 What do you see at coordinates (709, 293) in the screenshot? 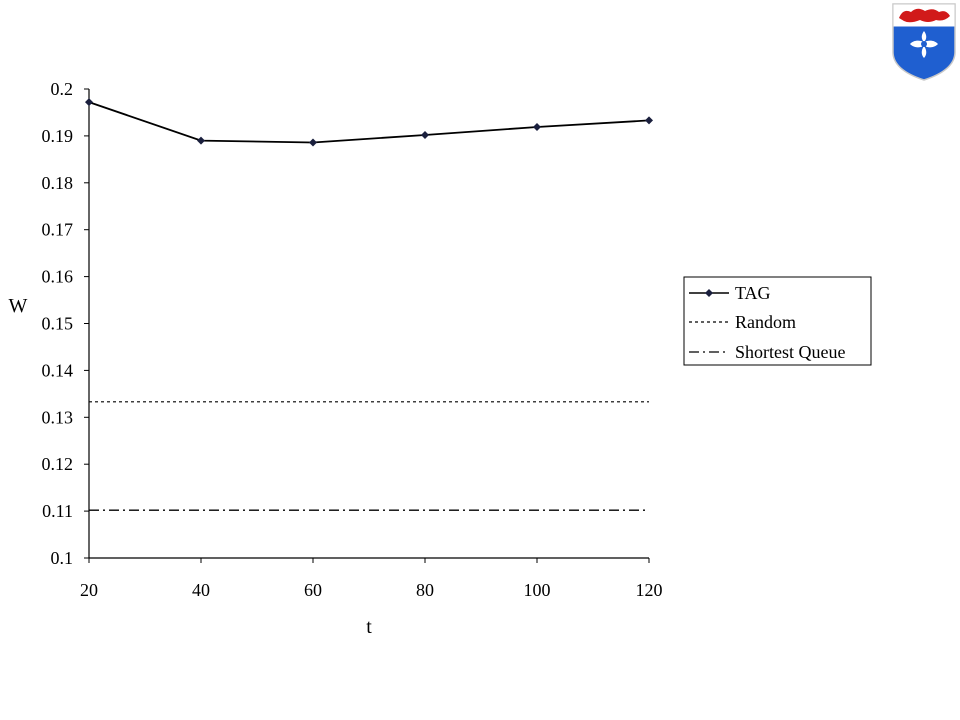
I see `legend-marker-tag` at bounding box center [709, 293].